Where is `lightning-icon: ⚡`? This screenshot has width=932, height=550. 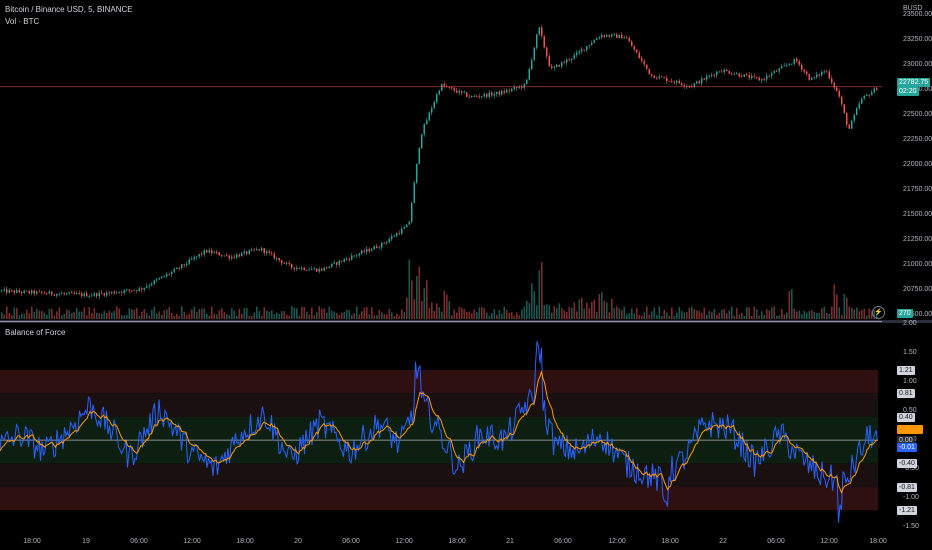 lightning-icon: ⚡ is located at coordinates (878, 312).